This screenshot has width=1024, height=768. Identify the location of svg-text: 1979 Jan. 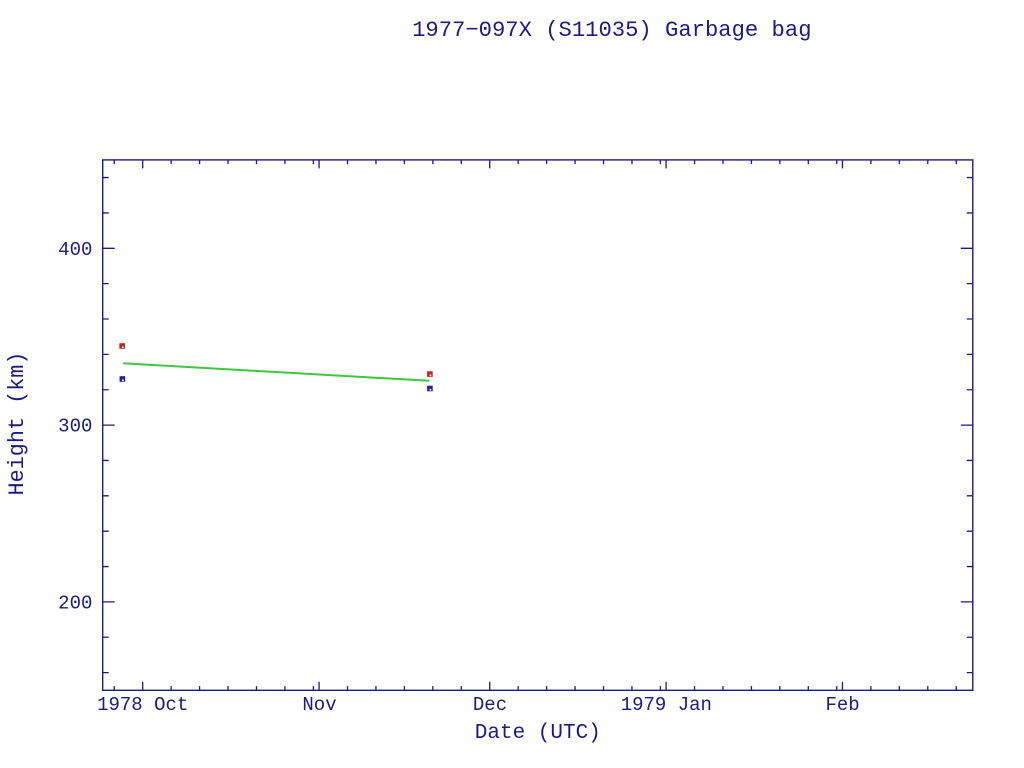
(666, 705).